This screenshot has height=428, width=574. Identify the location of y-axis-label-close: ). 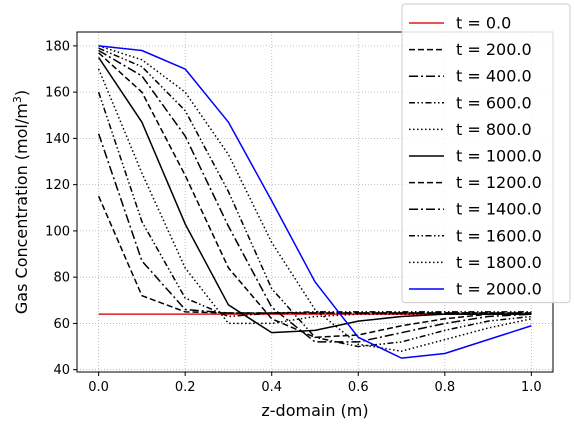
(21, 93).